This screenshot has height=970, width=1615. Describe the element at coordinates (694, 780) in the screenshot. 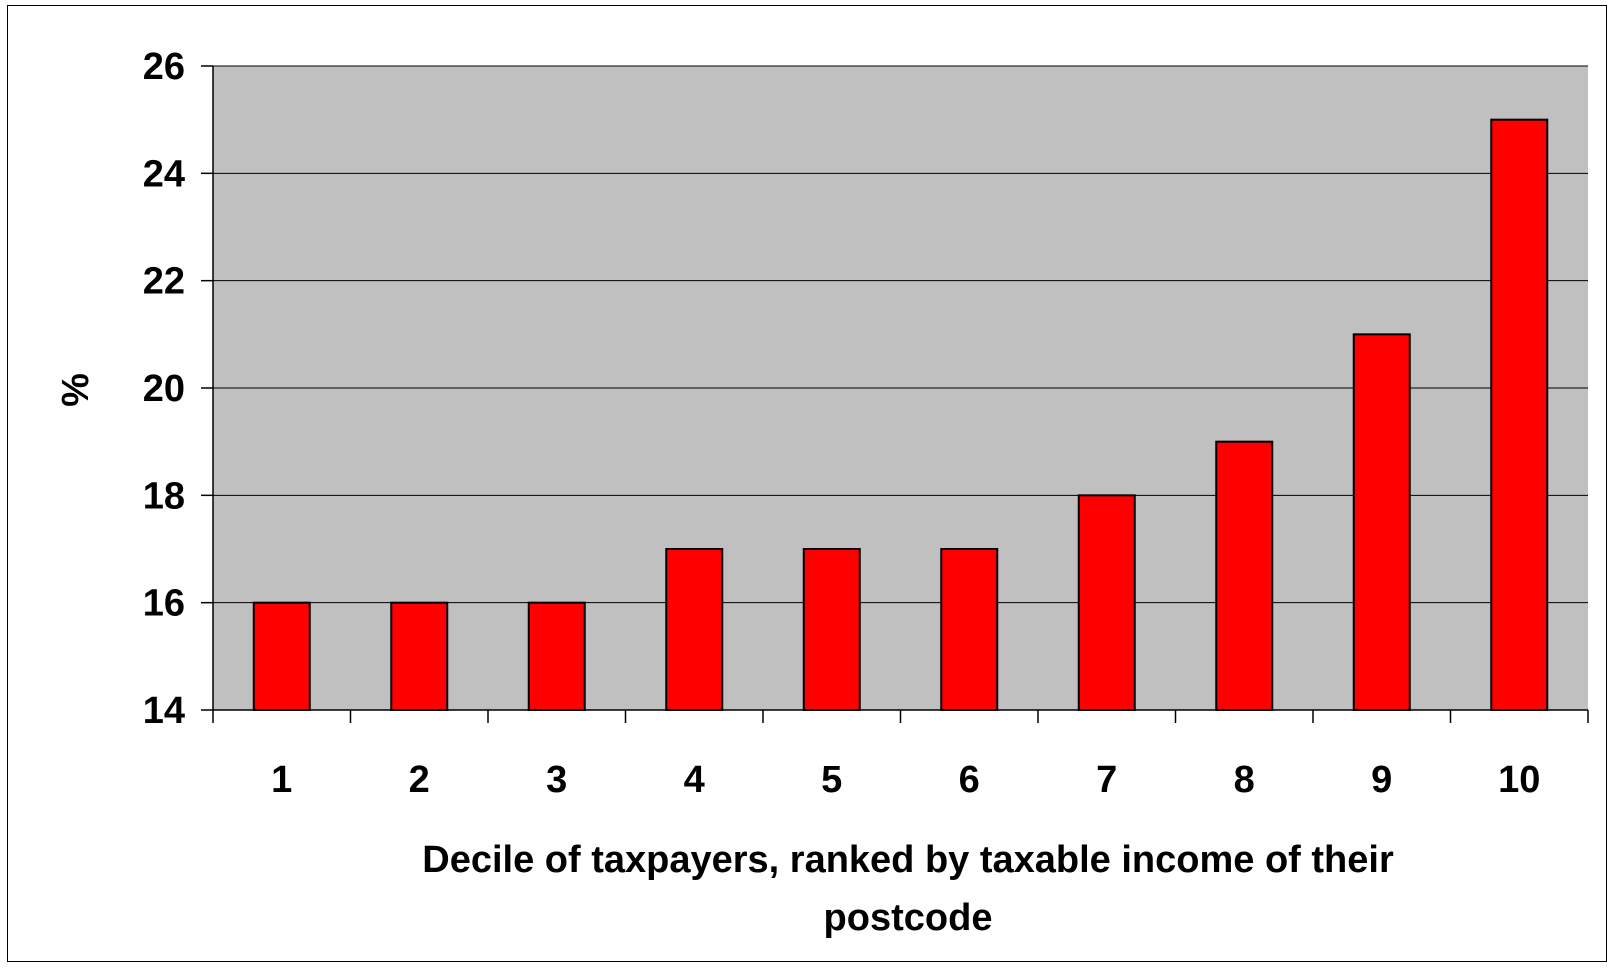

I see `x-tick-label: 4` at that location.